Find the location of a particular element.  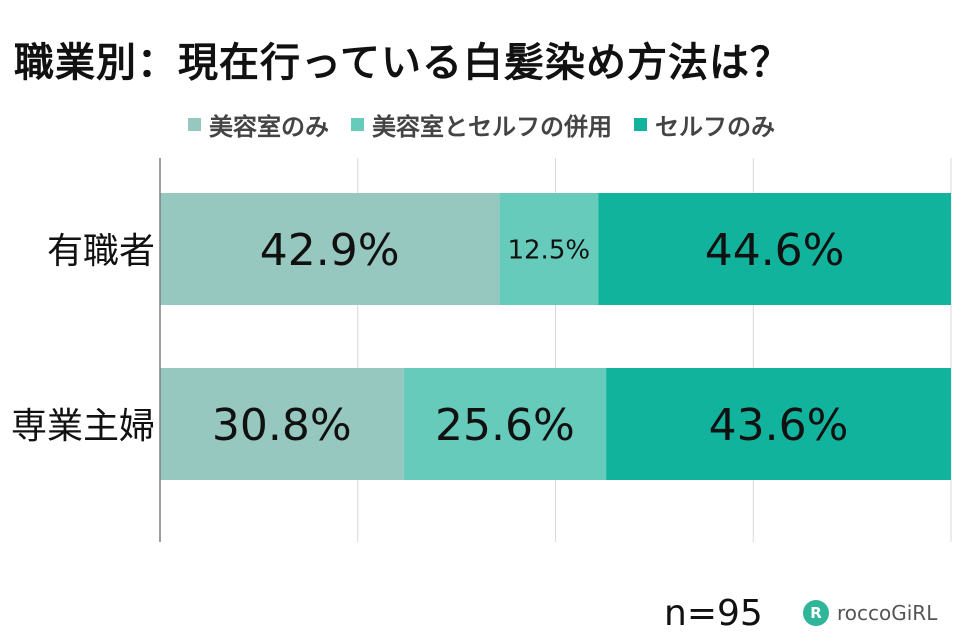

data-label: 12.5% is located at coordinates (548, 250).